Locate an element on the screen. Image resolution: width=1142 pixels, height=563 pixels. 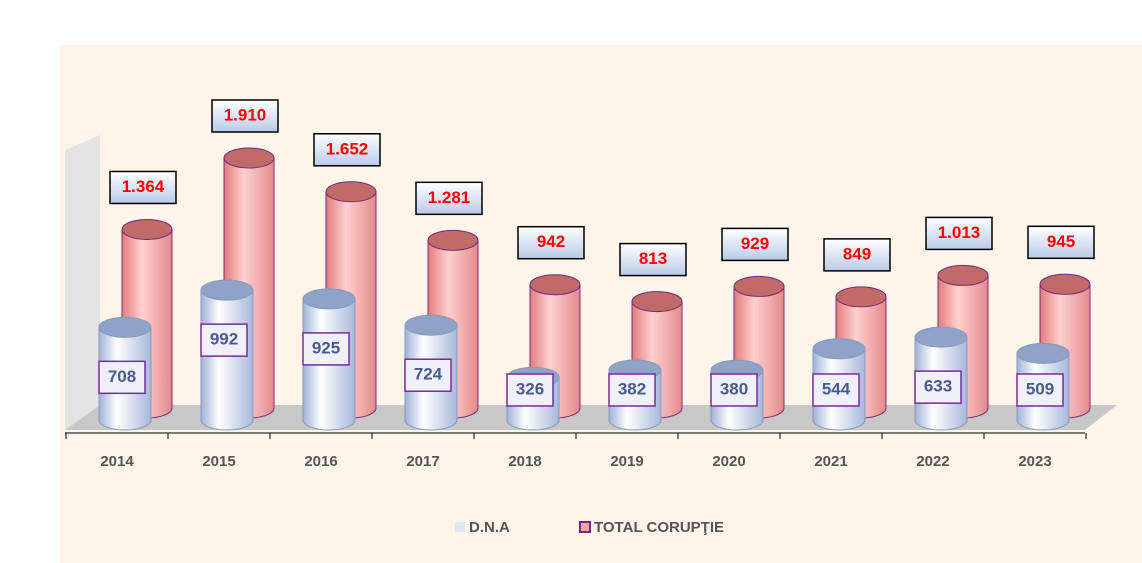
value-label: 326 is located at coordinates (530, 388).